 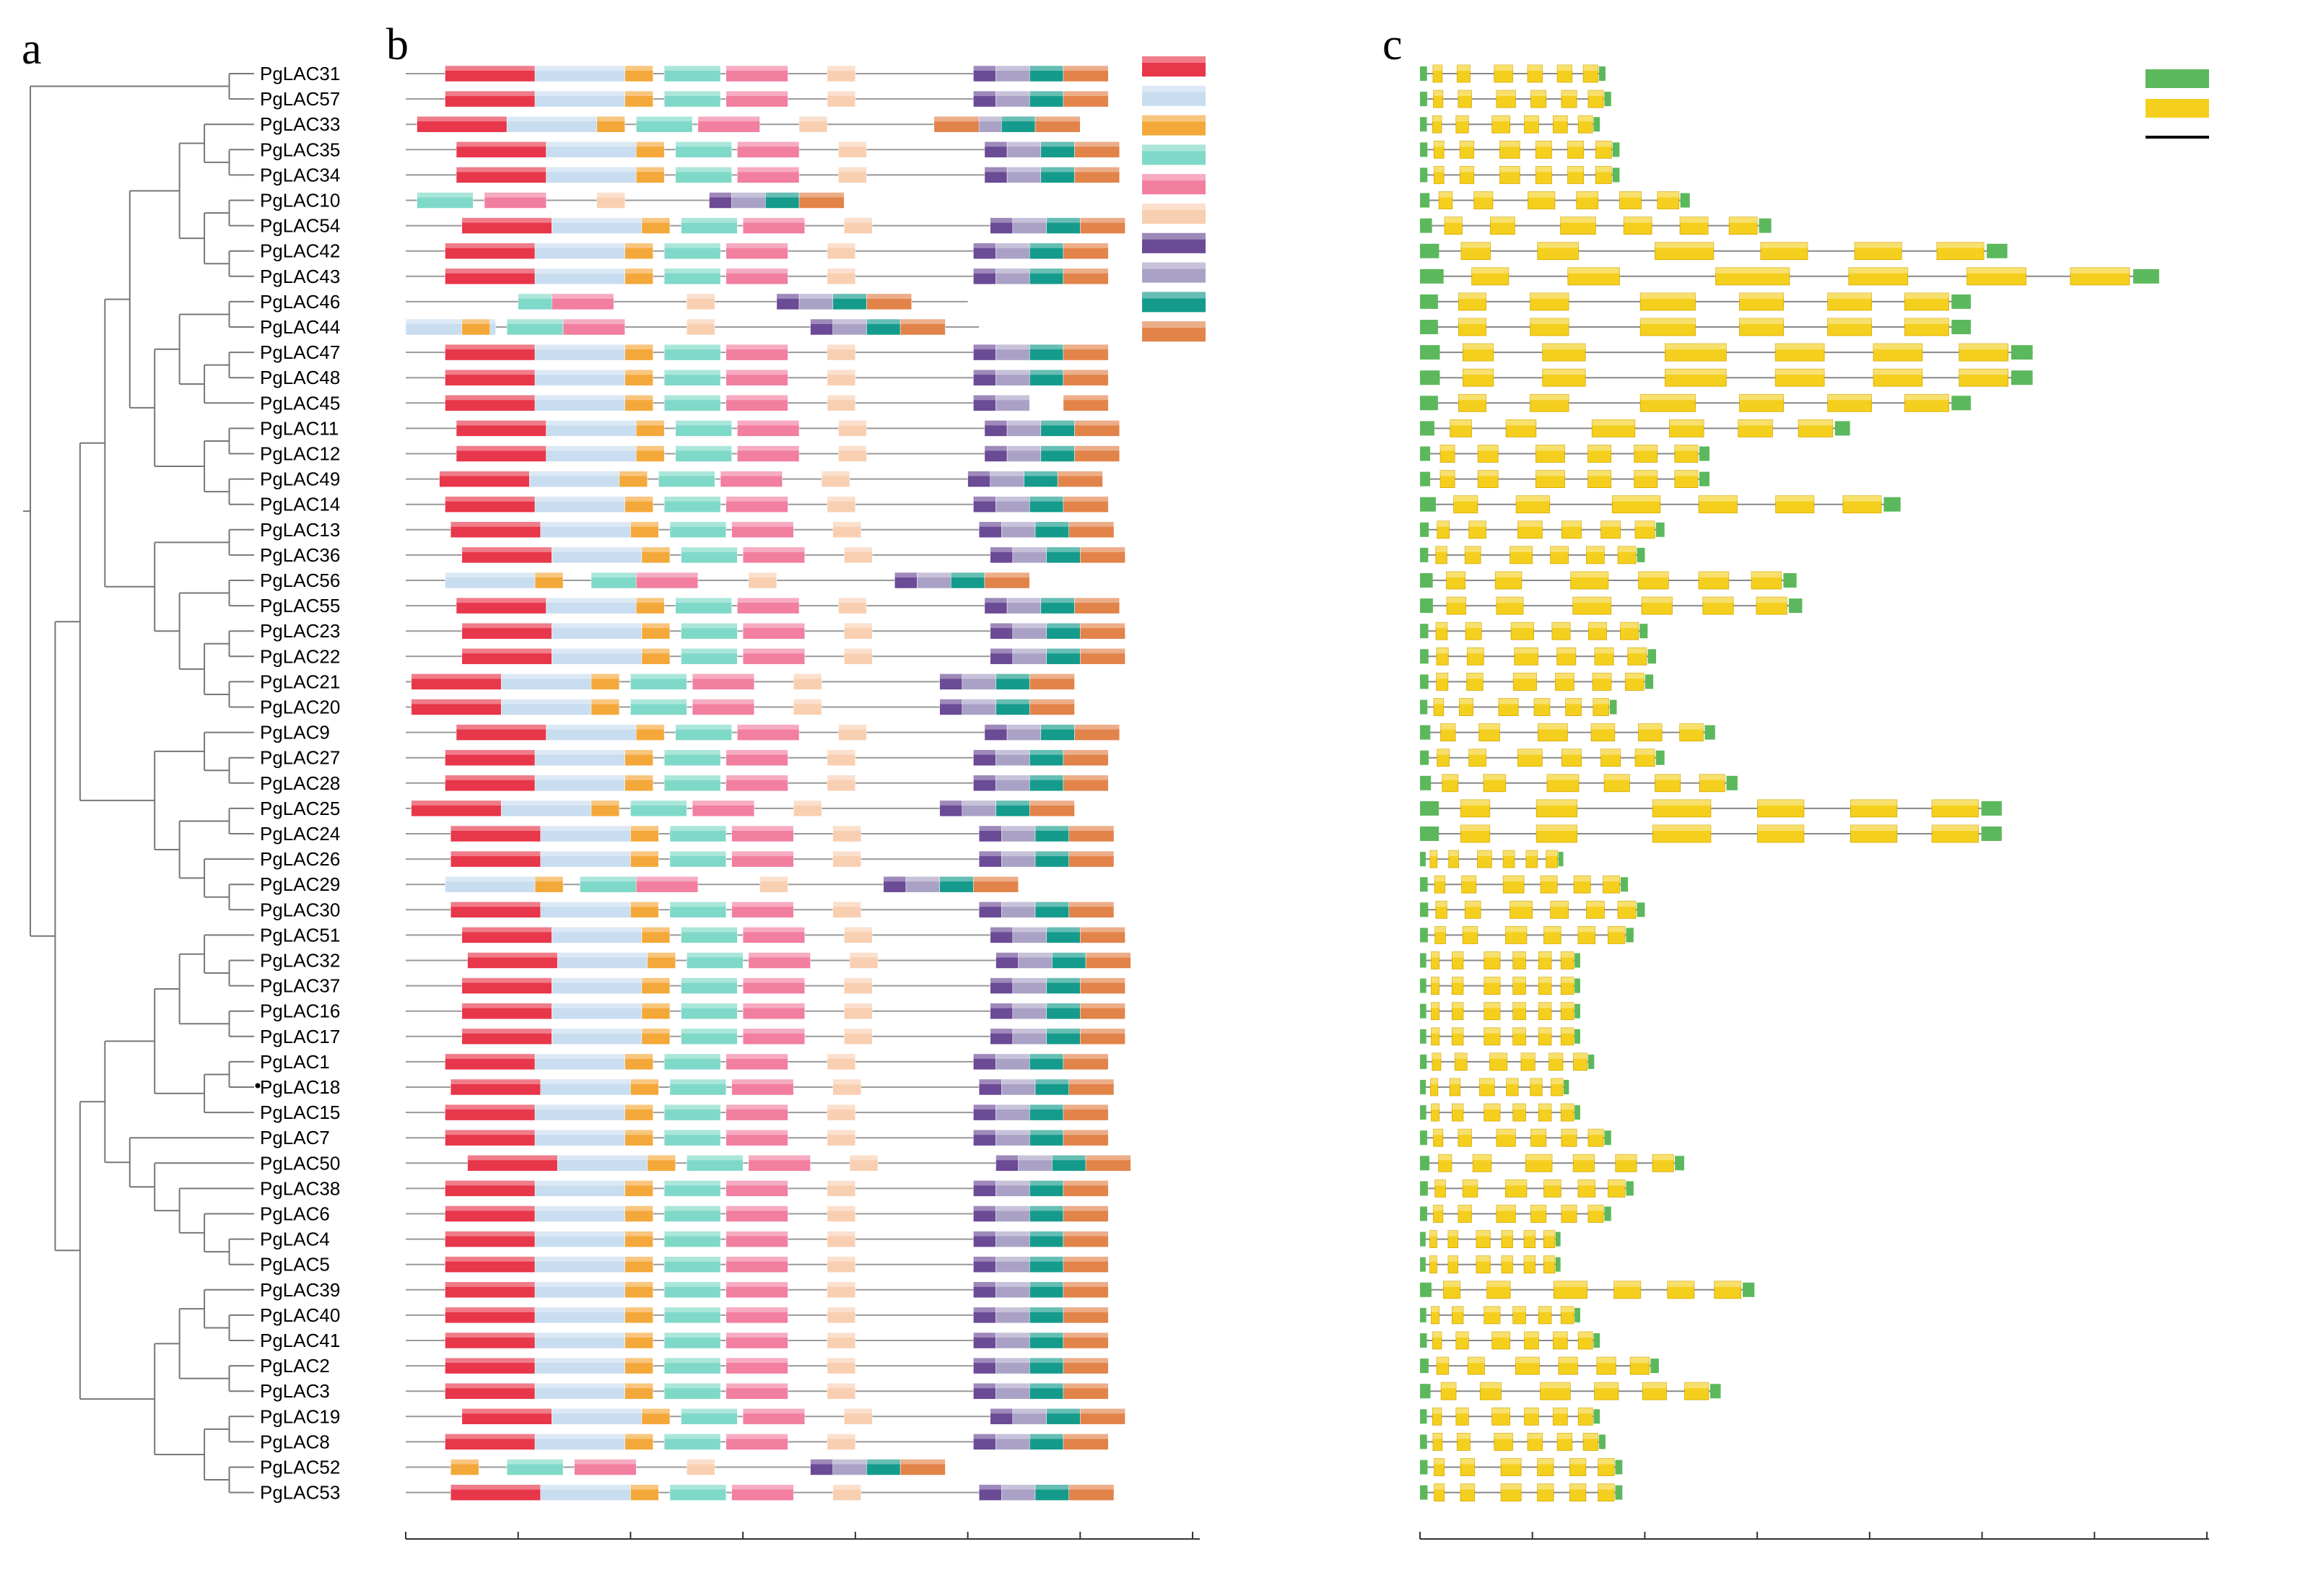 What do you see at coordinates (2177, 109) in the screenshot?
I see `exon-legend-swatch` at bounding box center [2177, 109].